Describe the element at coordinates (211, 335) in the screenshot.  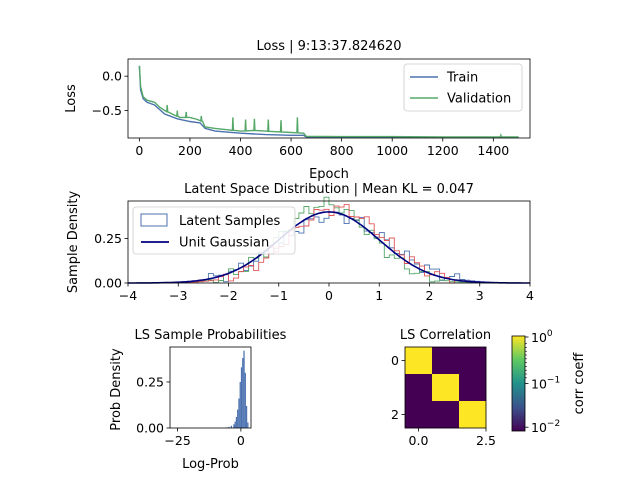
I see `prob-title: LS Sample Probabilities` at that location.